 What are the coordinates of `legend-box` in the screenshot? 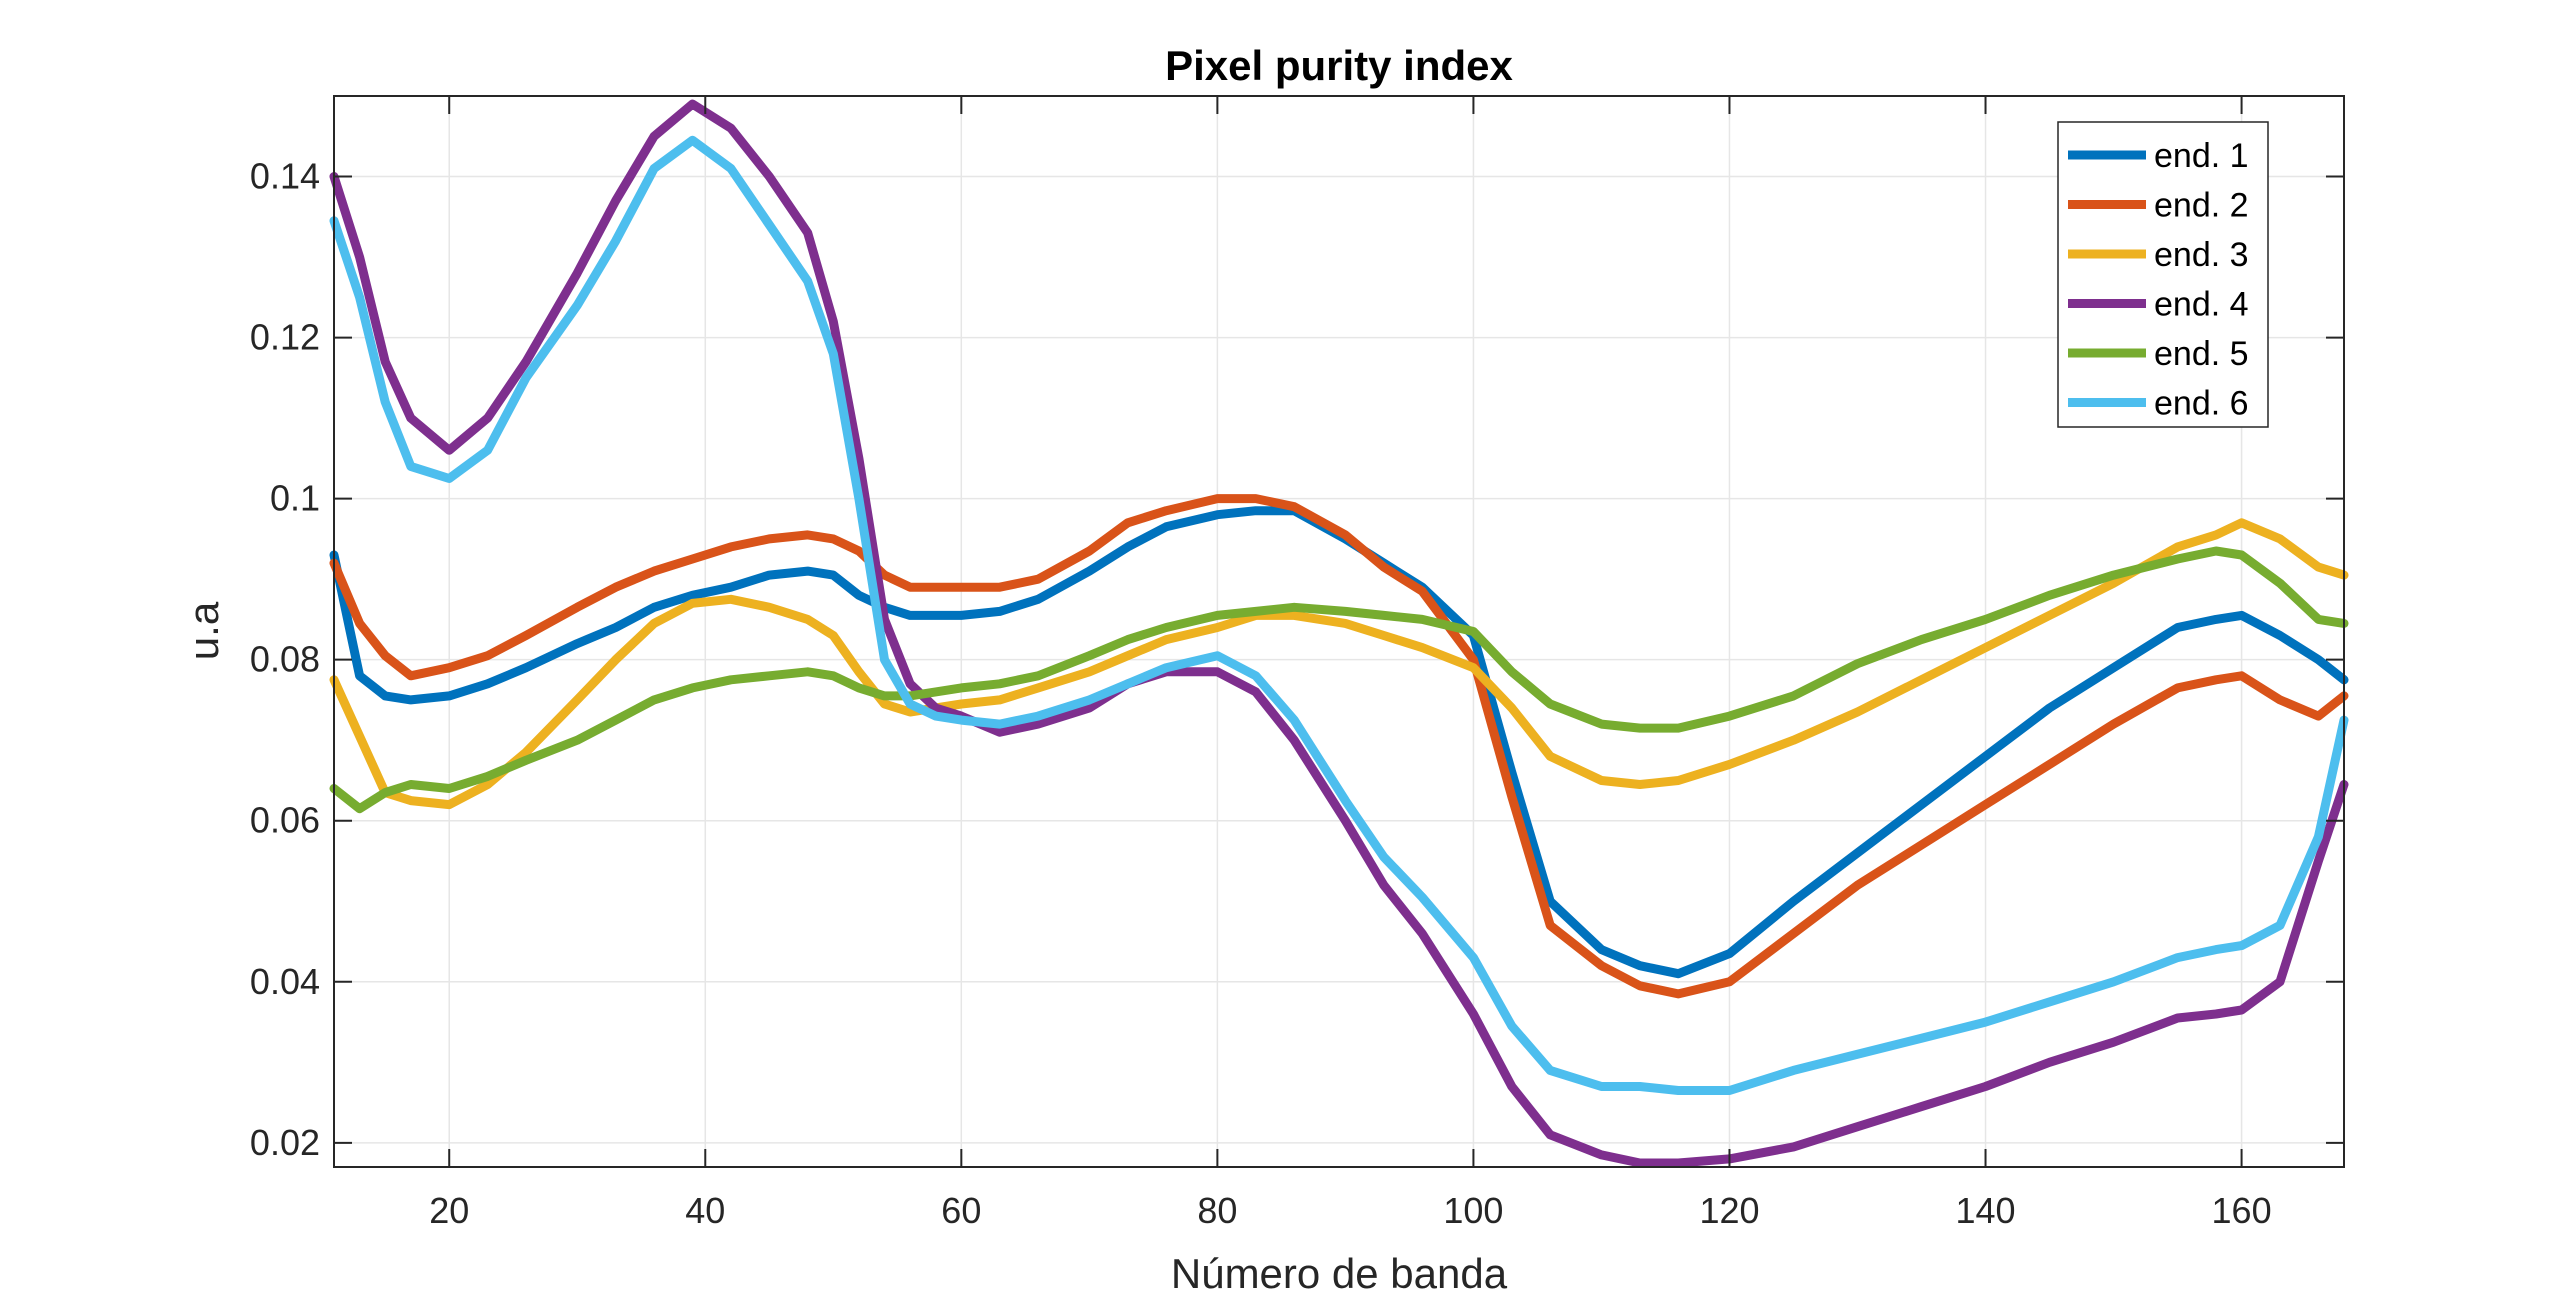 It's located at (2163, 274).